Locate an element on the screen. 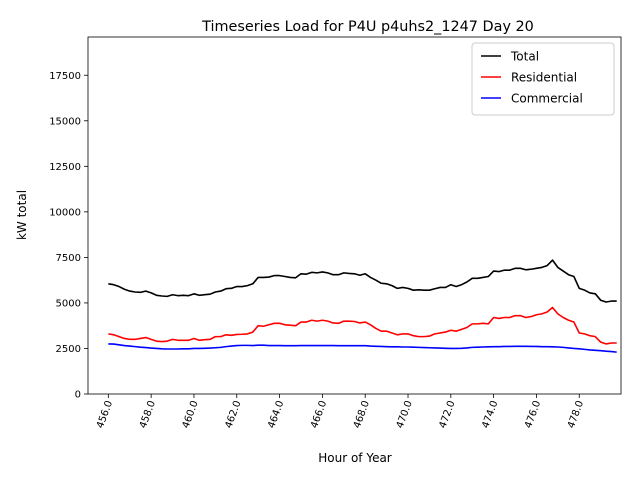 The height and width of the screenshot is (480, 640). legend: Total Residential Commercial is located at coordinates (543, 79).